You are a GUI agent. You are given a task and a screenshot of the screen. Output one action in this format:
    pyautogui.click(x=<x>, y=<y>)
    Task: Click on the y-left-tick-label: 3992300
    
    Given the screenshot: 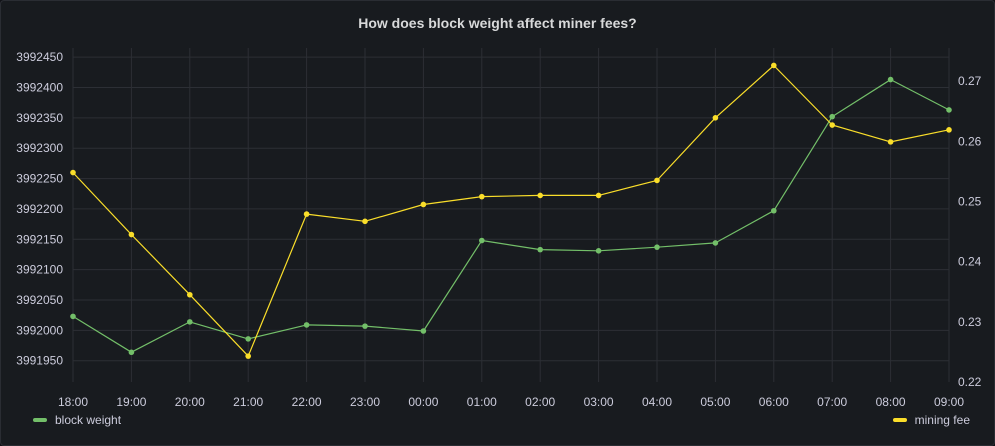 What is the action you would take?
    pyautogui.click(x=39, y=148)
    